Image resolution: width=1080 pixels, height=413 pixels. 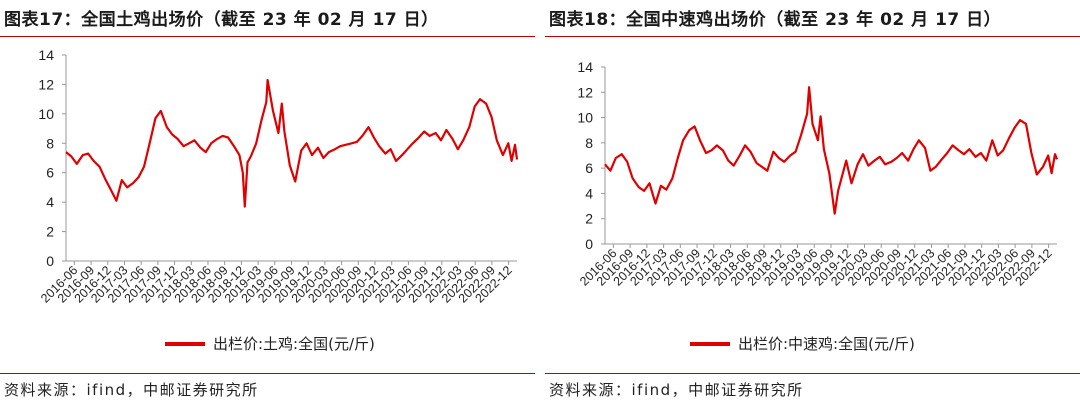 What do you see at coordinates (221, 20) in the screenshot?
I see `chart-title: 图表17：全国土鸡出场价（截至 23 年 02 月 17 日）` at bounding box center [221, 20].